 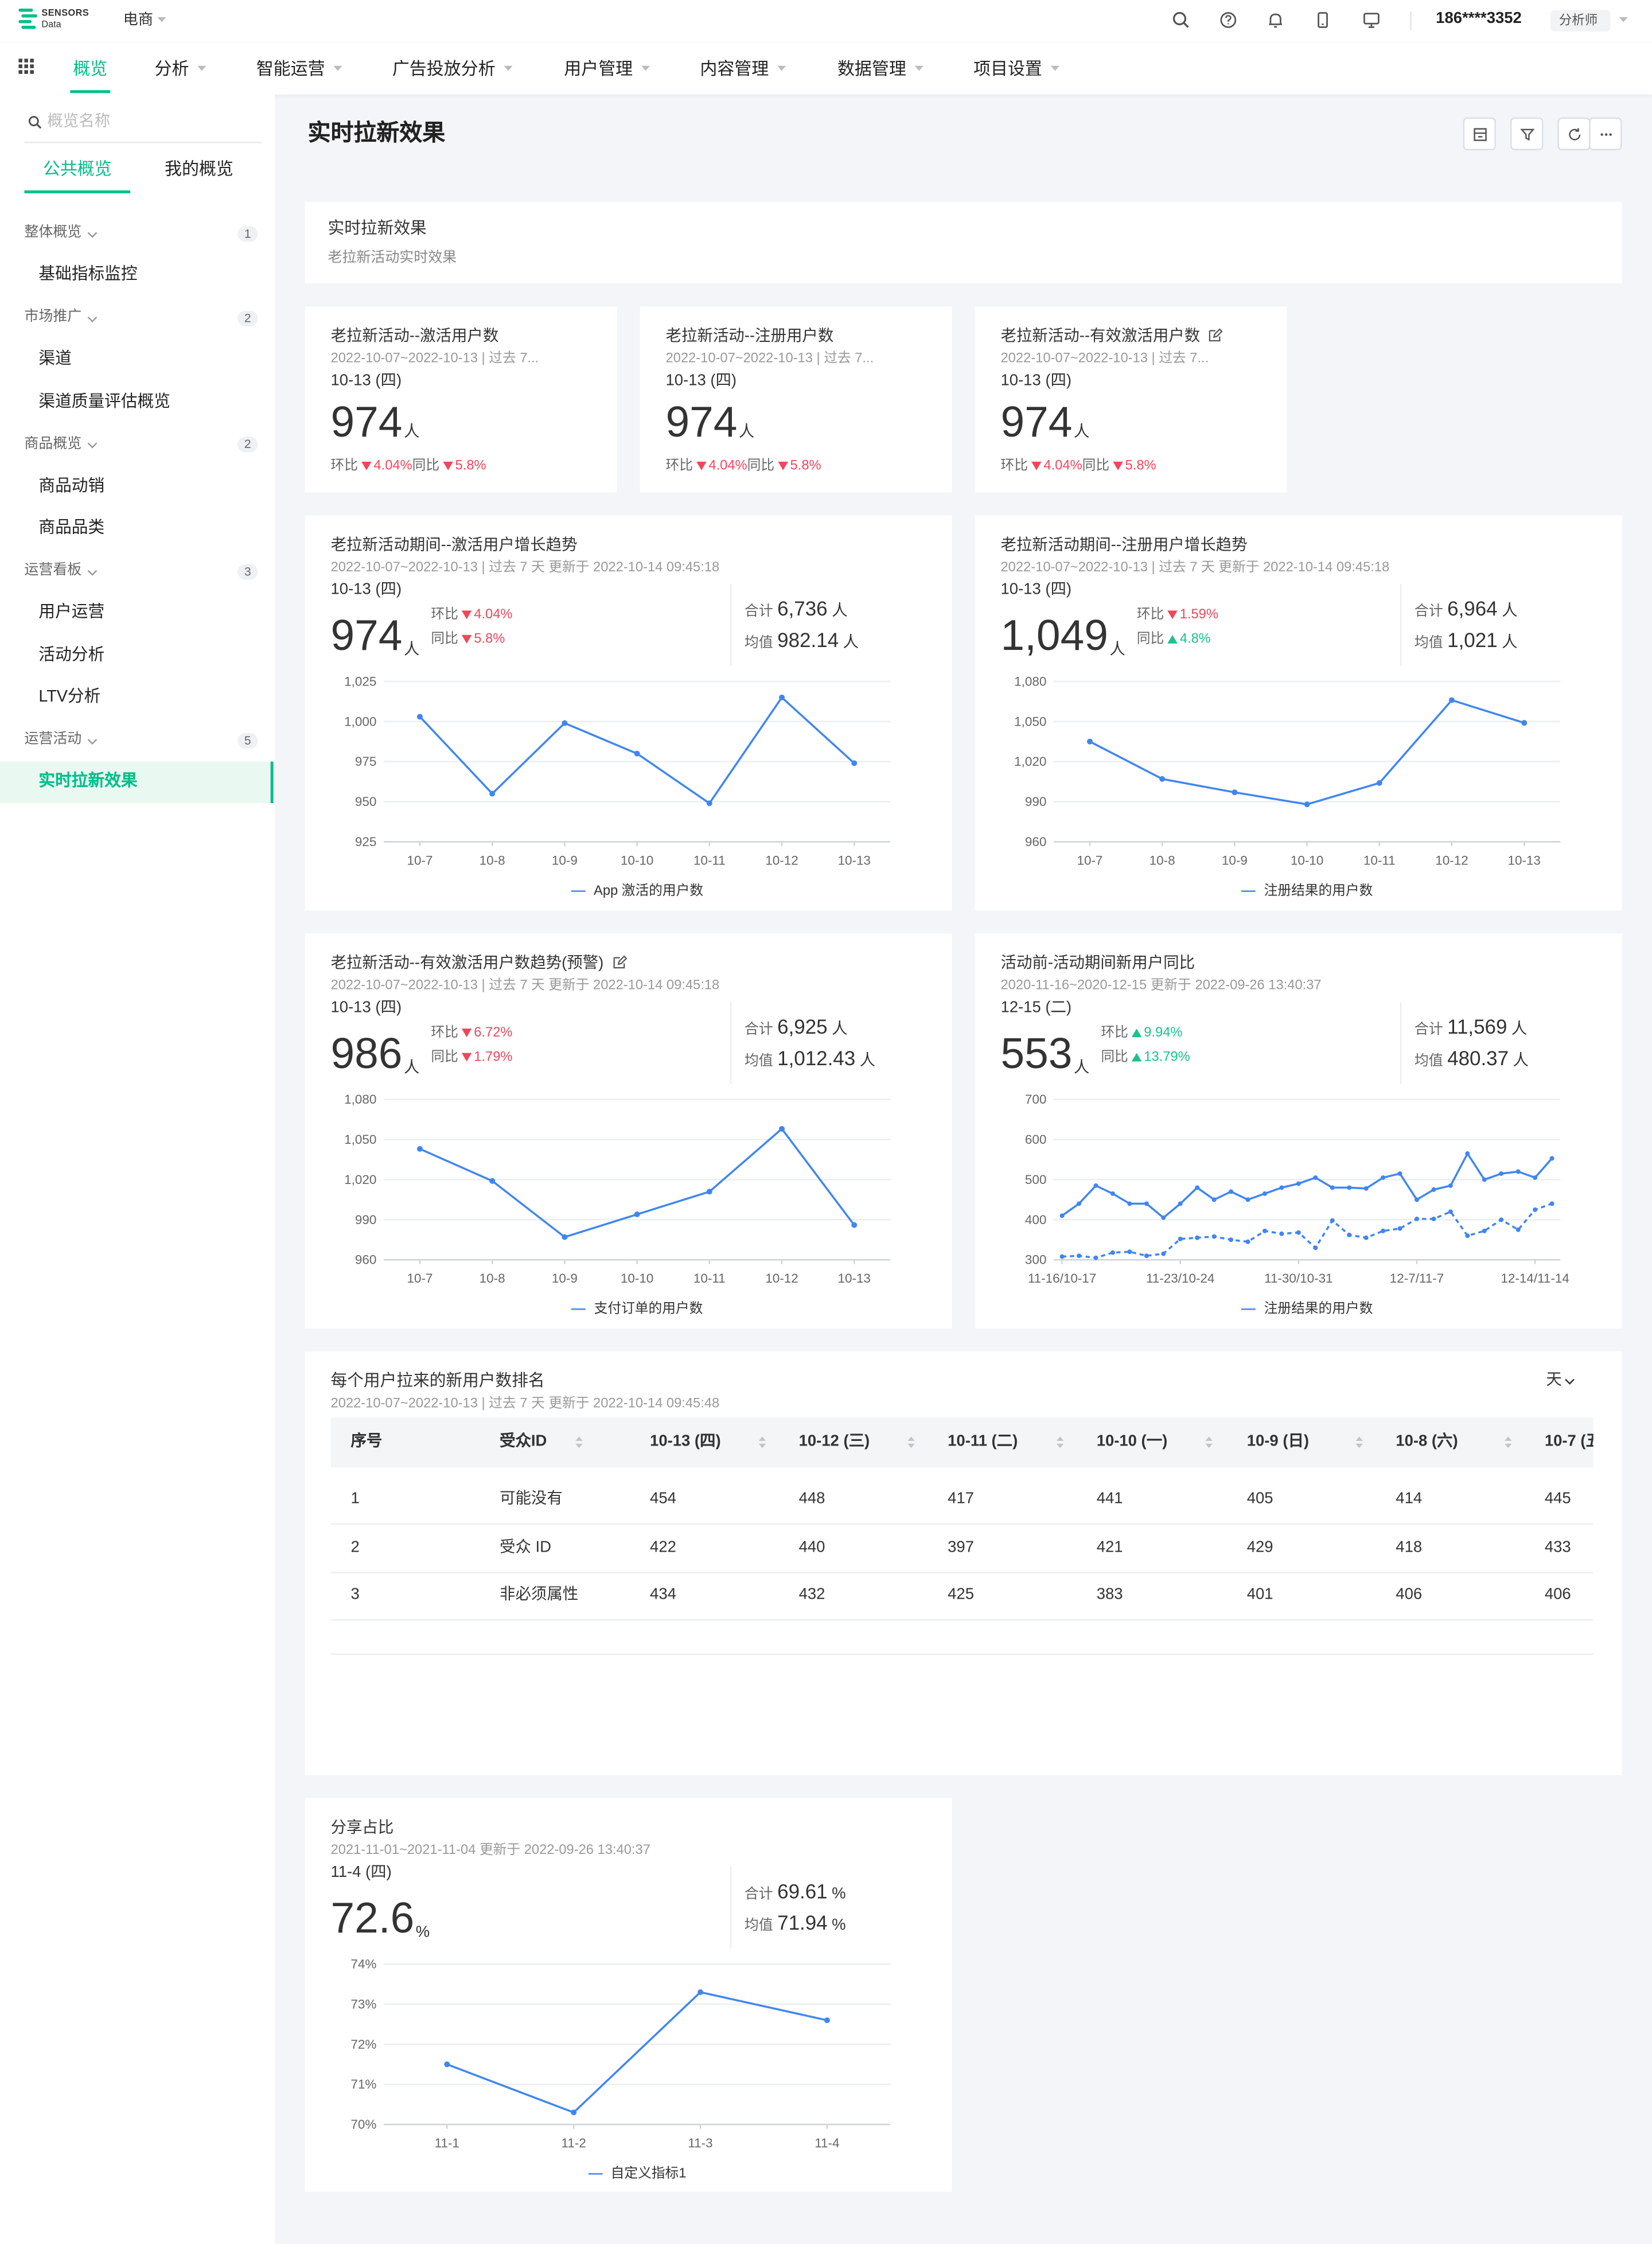 What do you see at coordinates (492, 860) in the screenshot?
I see `x-tick-label: 10-8` at bounding box center [492, 860].